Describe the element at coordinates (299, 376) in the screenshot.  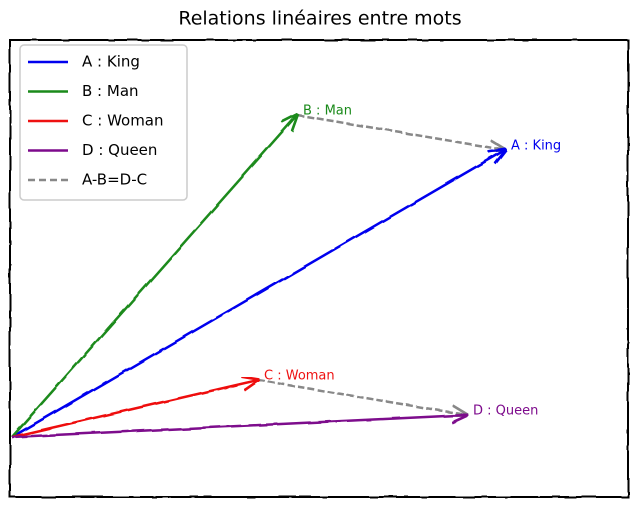
I see `tip-label: C : Woman` at that location.